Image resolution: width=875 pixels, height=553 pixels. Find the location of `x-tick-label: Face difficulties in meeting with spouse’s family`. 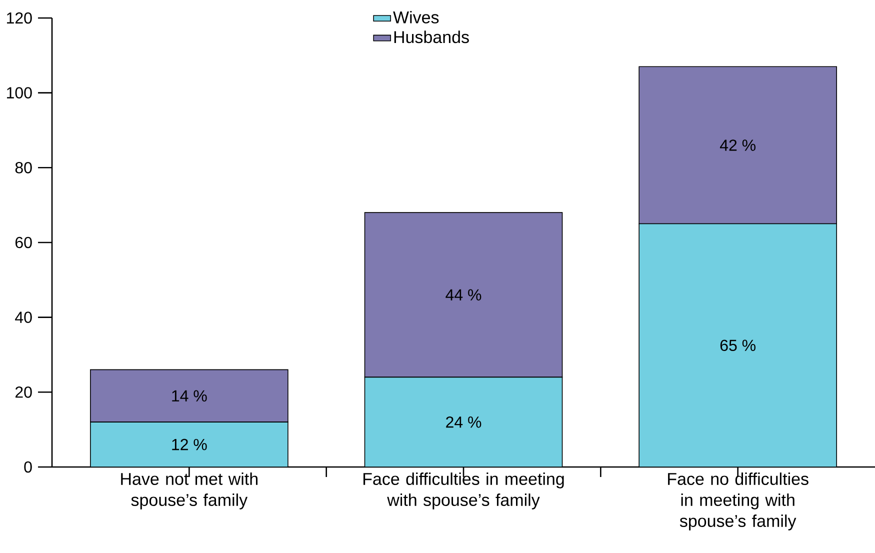

x-tick-label: Face difficulties in meeting with spouse’s family is located at coordinates (463, 491).